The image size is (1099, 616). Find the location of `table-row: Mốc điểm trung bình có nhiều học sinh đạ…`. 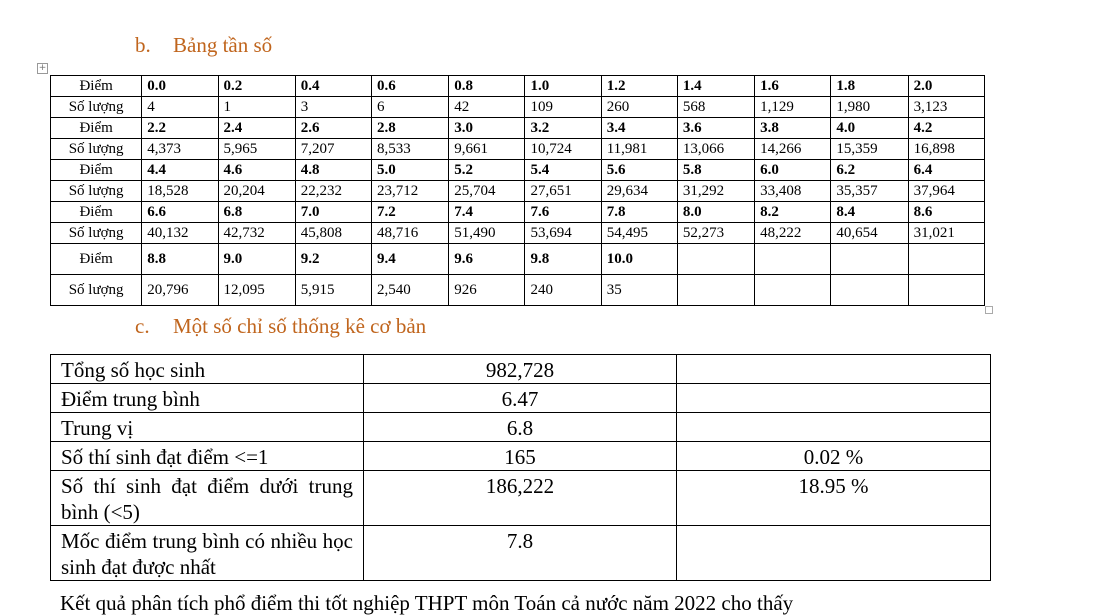

table-row: Mốc điểm trung bình có nhiều học sinh đạ… is located at coordinates (520, 553).